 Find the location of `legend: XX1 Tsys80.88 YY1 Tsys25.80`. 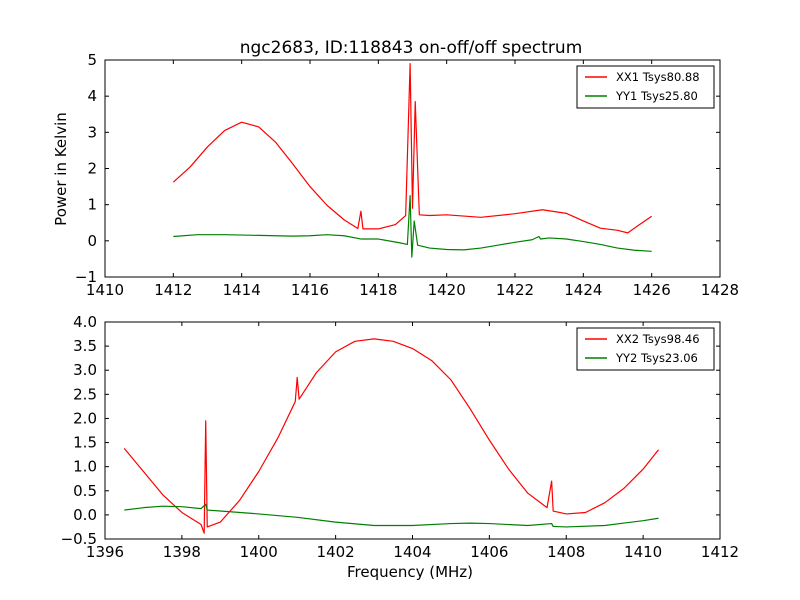

legend: XX1 Tsys80.88 YY1 Tsys25.80 is located at coordinates (645, 87).